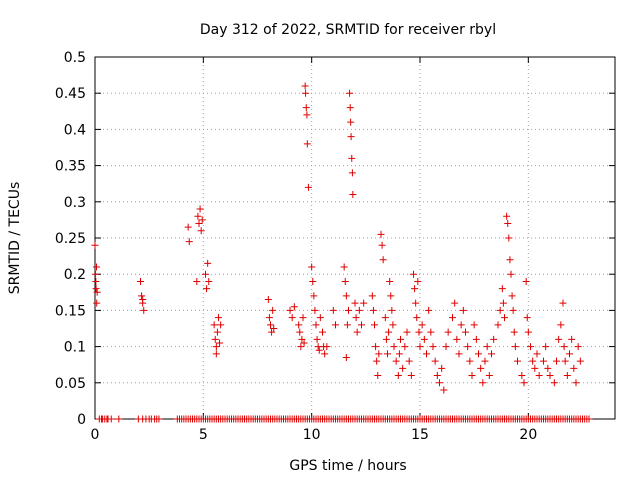 The width and height of the screenshot is (640, 480). What do you see at coordinates (420, 435) in the screenshot?
I see `x-tick-label: 15` at bounding box center [420, 435].